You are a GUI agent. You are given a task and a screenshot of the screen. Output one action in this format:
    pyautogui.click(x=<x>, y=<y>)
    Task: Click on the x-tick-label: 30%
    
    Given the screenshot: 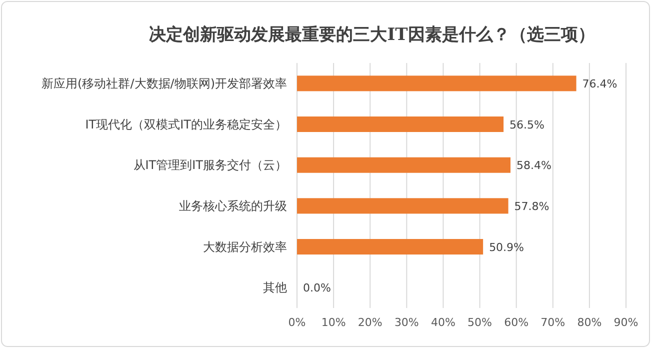 What is the action you would take?
    pyautogui.click(x=406, y=322)
    